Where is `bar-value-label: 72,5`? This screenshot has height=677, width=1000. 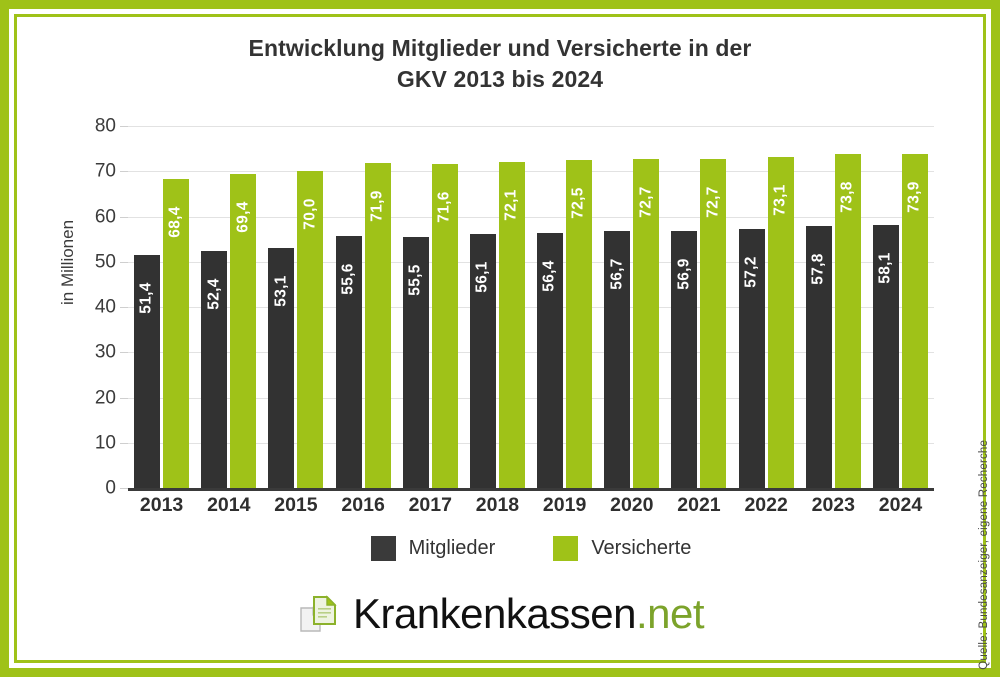 bar-value-label: 72,5 is located at coordinates (579, 203).